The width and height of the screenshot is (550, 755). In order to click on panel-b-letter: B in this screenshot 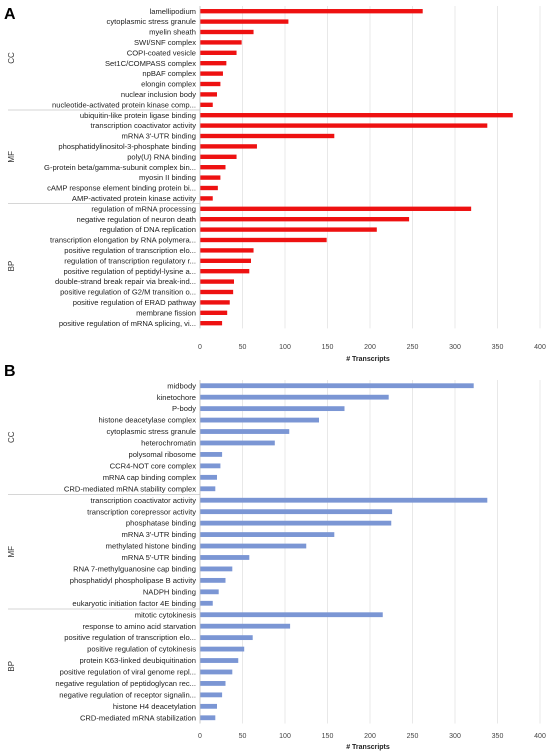, I will do `click(10, 371)`.